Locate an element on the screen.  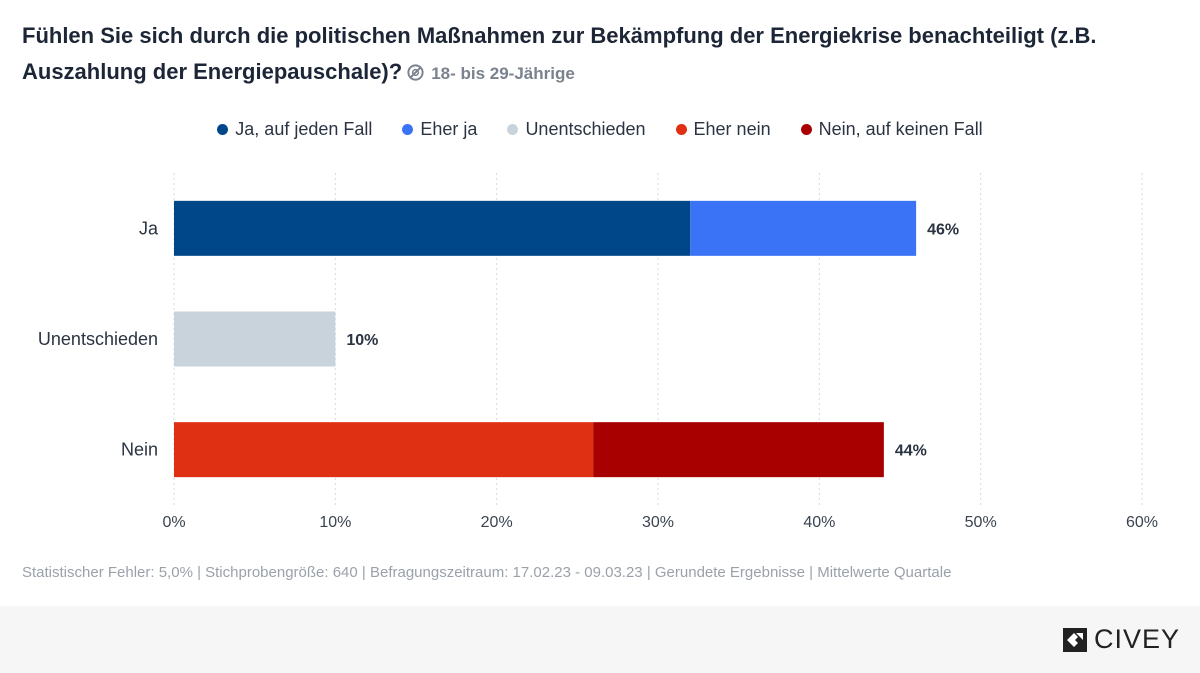
legend-label: Unentschieden is located at coordinates (585, 129).